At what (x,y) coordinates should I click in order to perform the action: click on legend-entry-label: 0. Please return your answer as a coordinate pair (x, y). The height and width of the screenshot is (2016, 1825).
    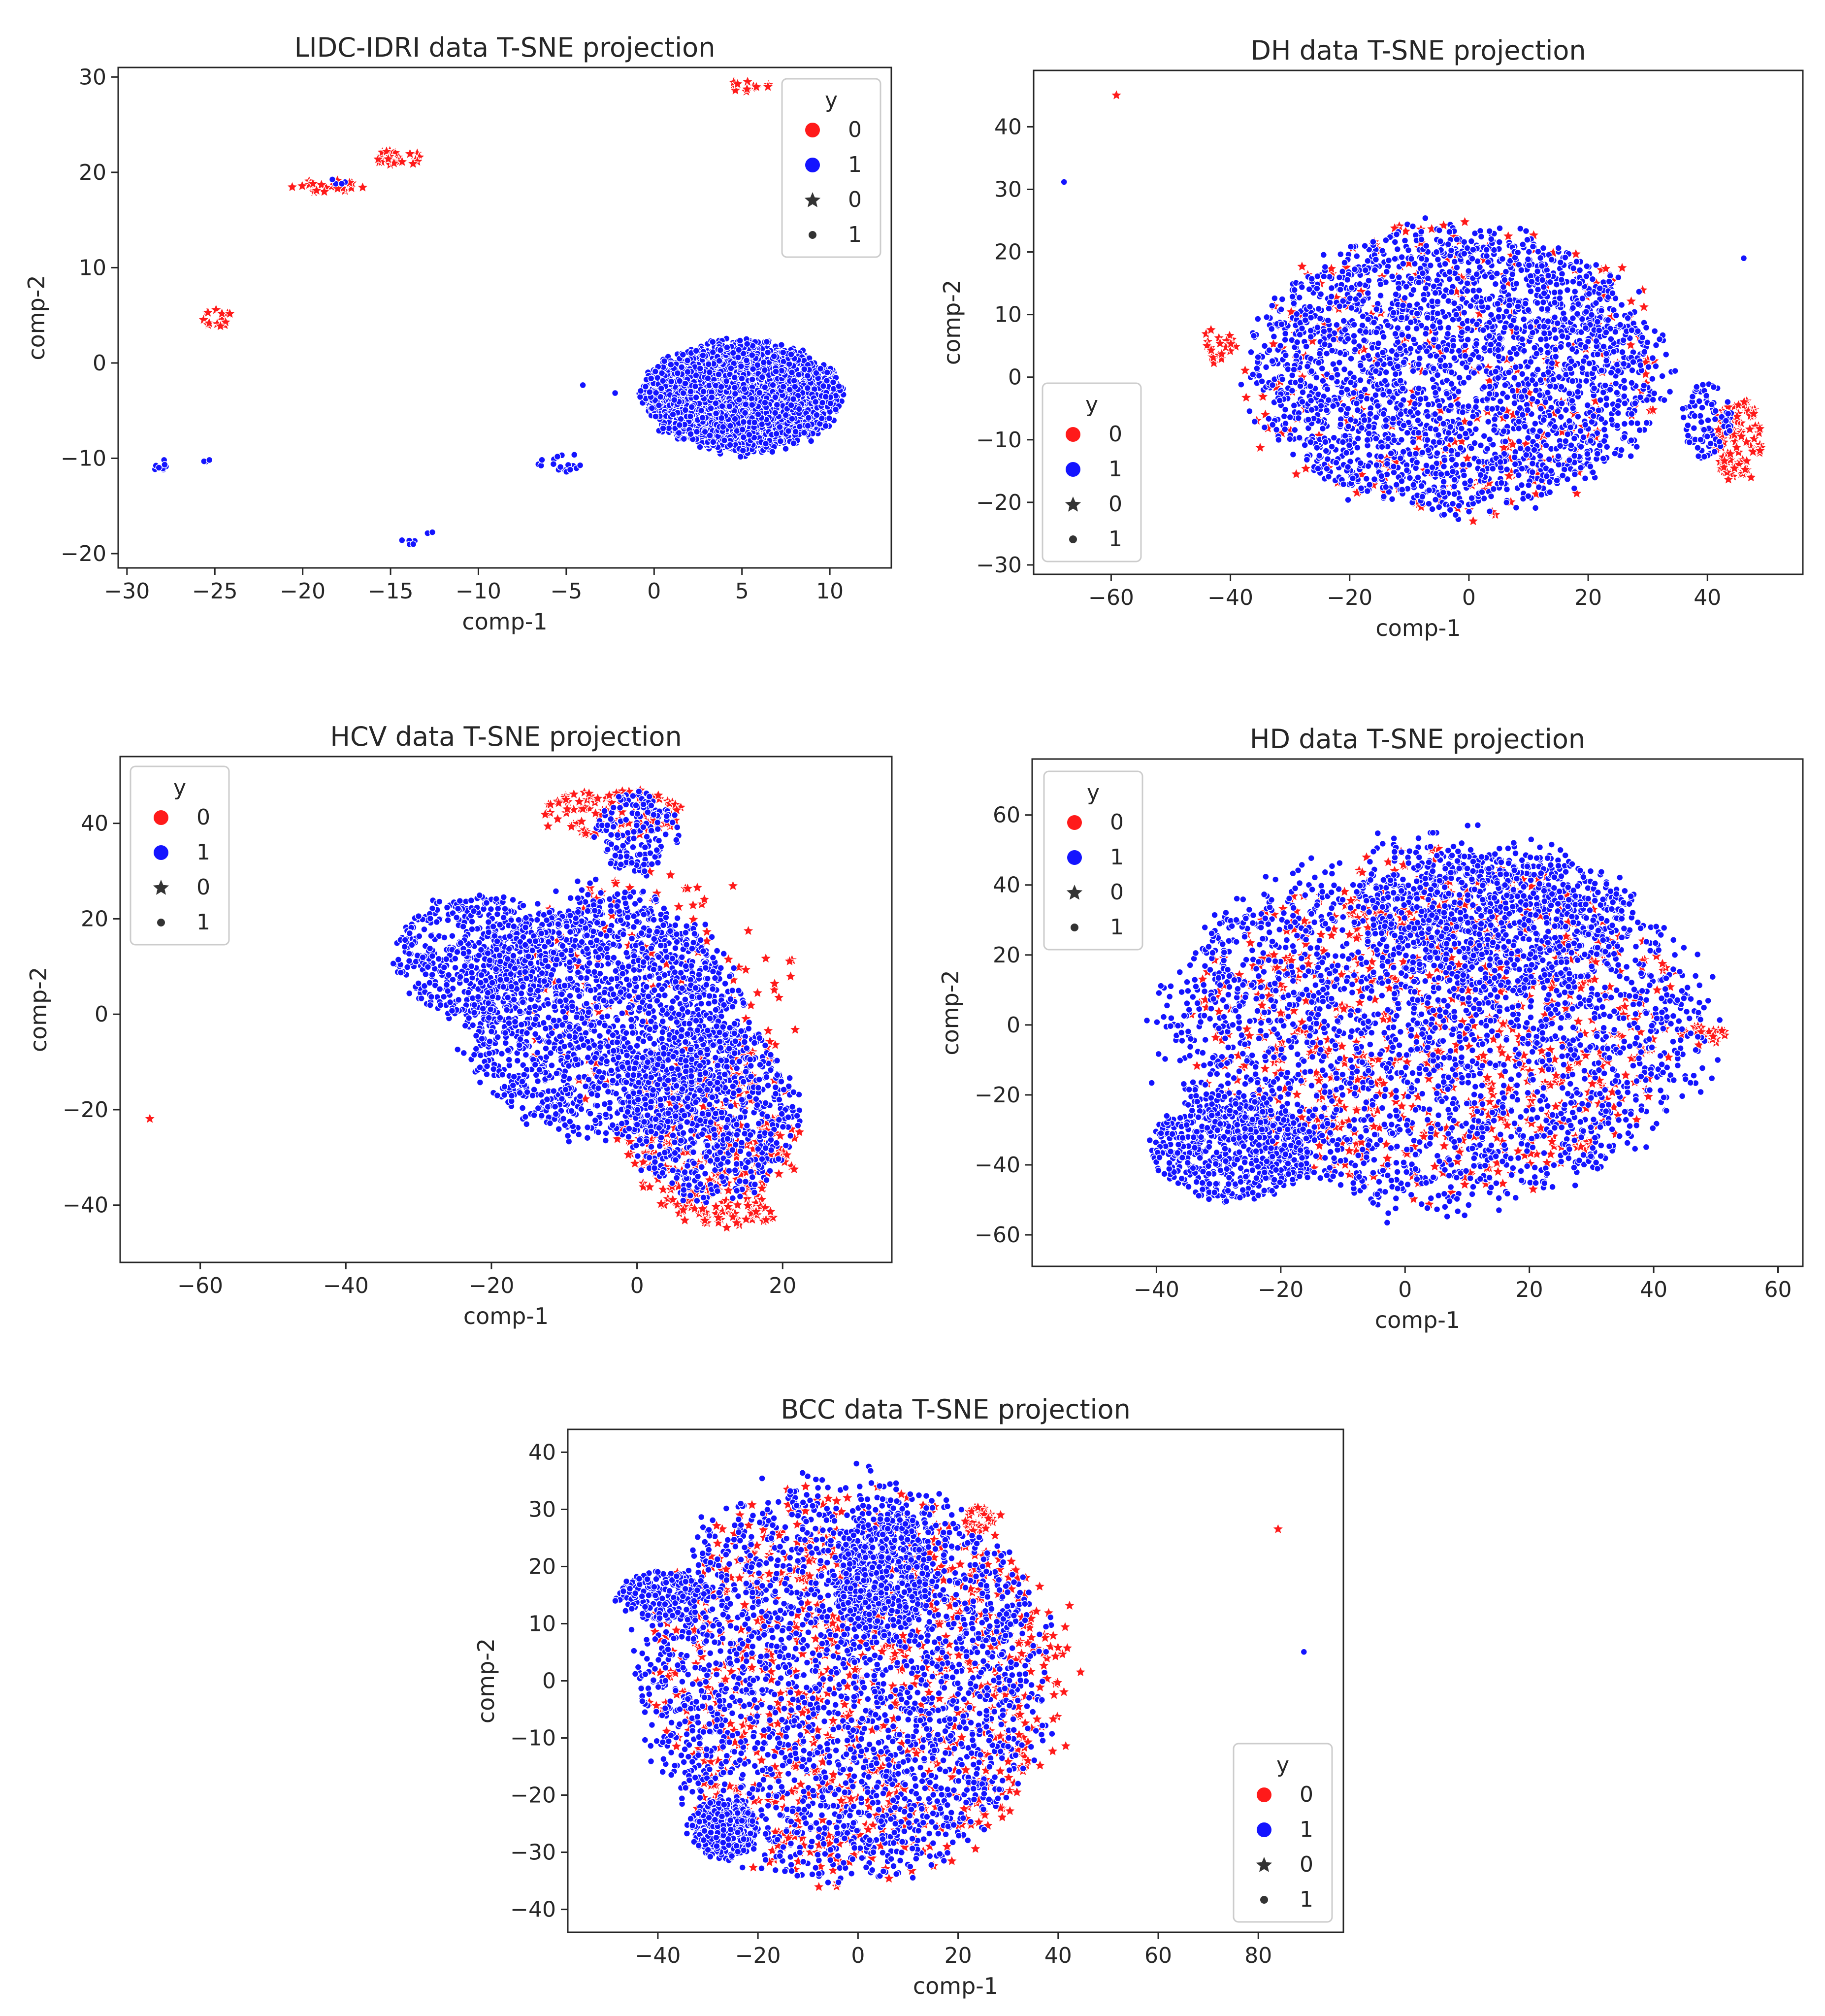
    Looking at the image, I should click on (855, 199).